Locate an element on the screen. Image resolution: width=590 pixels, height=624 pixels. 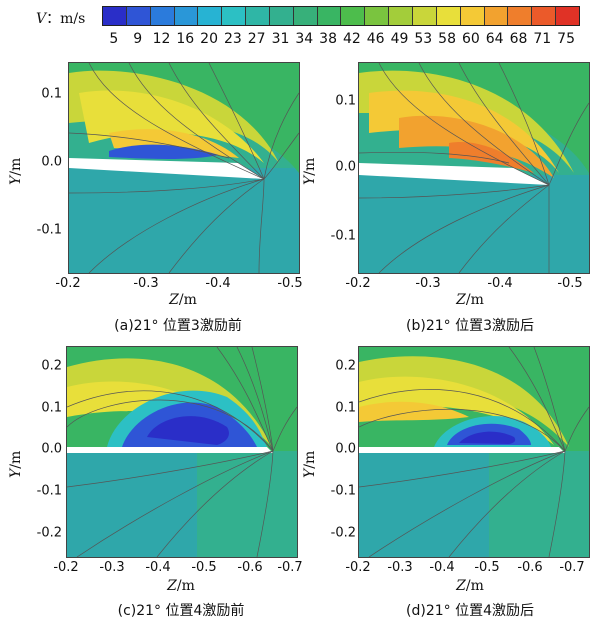
panel-d-ylabel: Y/m is located at coordinates (310, 464).